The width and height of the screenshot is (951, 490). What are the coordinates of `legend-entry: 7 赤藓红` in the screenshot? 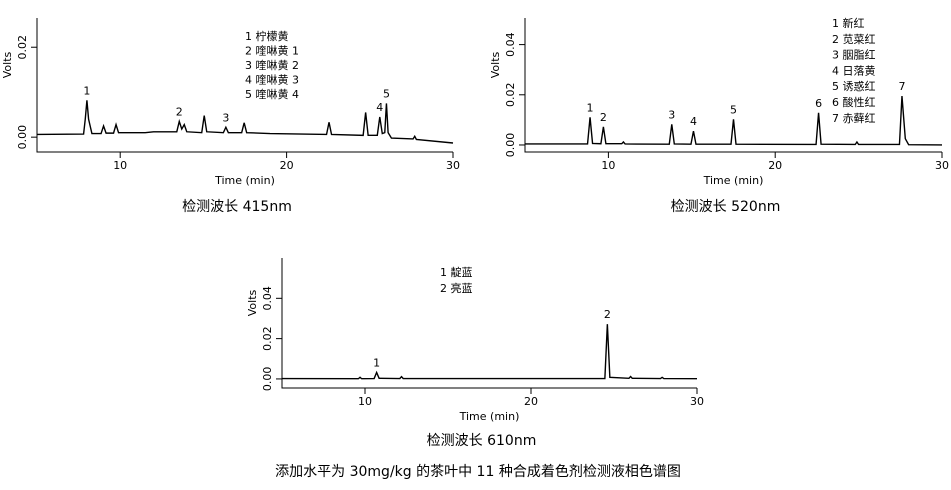 It's located at (854, 118).